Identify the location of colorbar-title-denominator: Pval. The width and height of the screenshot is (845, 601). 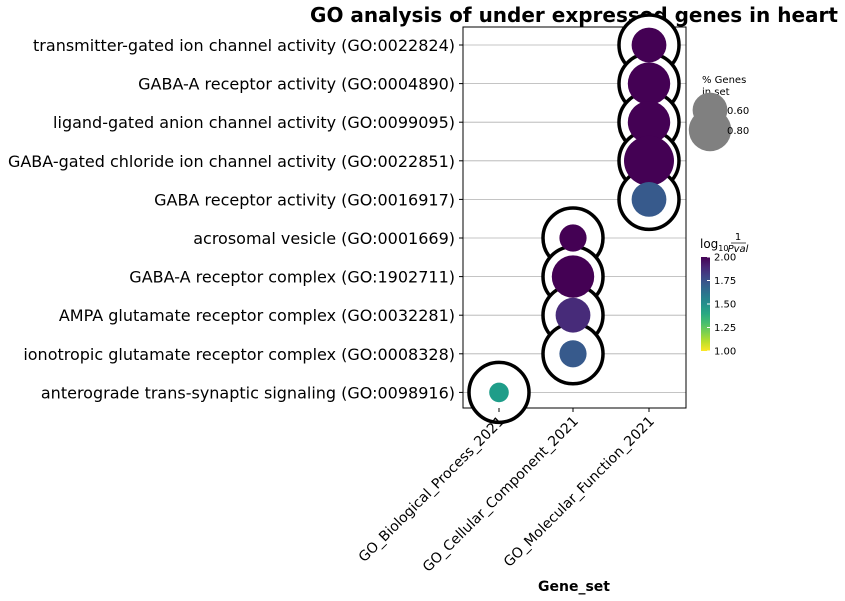
(738, 249).